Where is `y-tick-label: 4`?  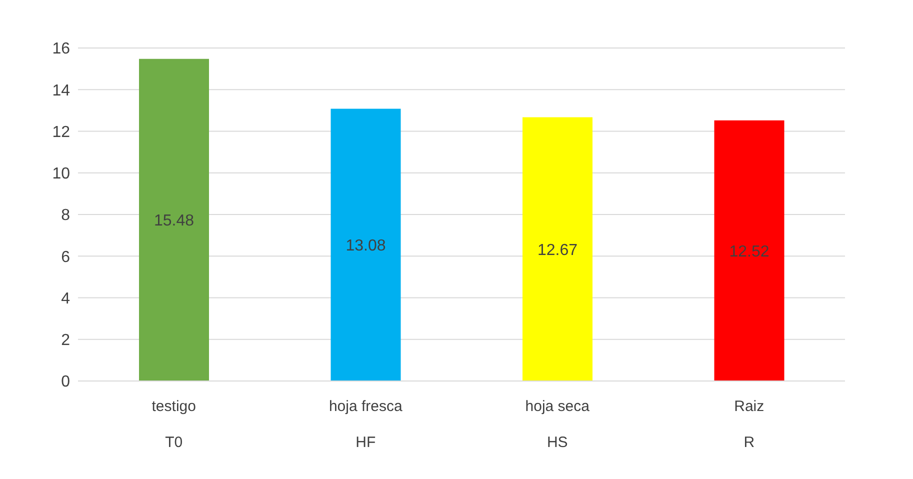 y-tick-label: 4 is located at coordinates (65, 299).